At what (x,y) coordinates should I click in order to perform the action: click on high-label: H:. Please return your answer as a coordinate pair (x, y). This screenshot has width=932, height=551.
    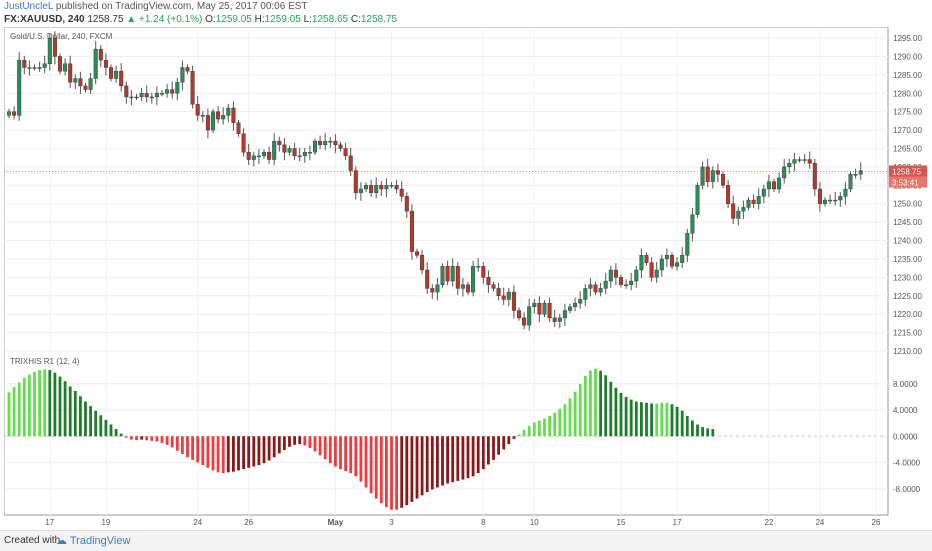
    Looking at the image, I should click on (259, 19).